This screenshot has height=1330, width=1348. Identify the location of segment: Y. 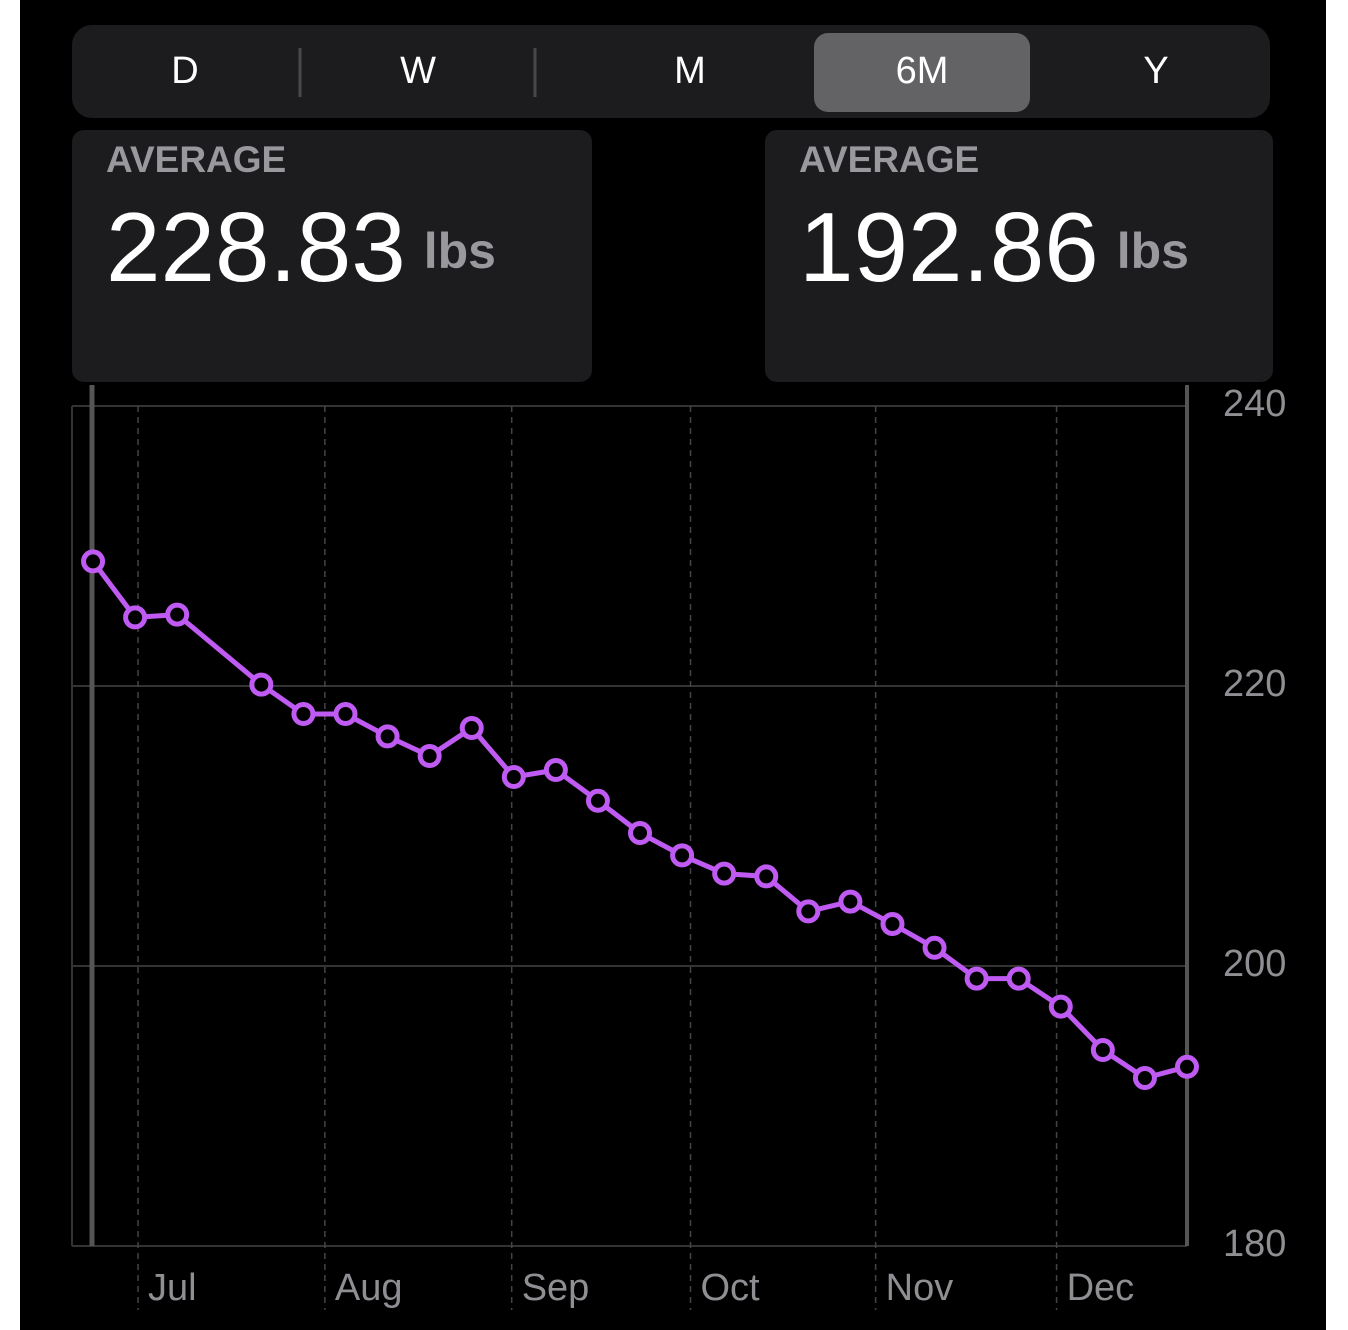
(1155, 71).